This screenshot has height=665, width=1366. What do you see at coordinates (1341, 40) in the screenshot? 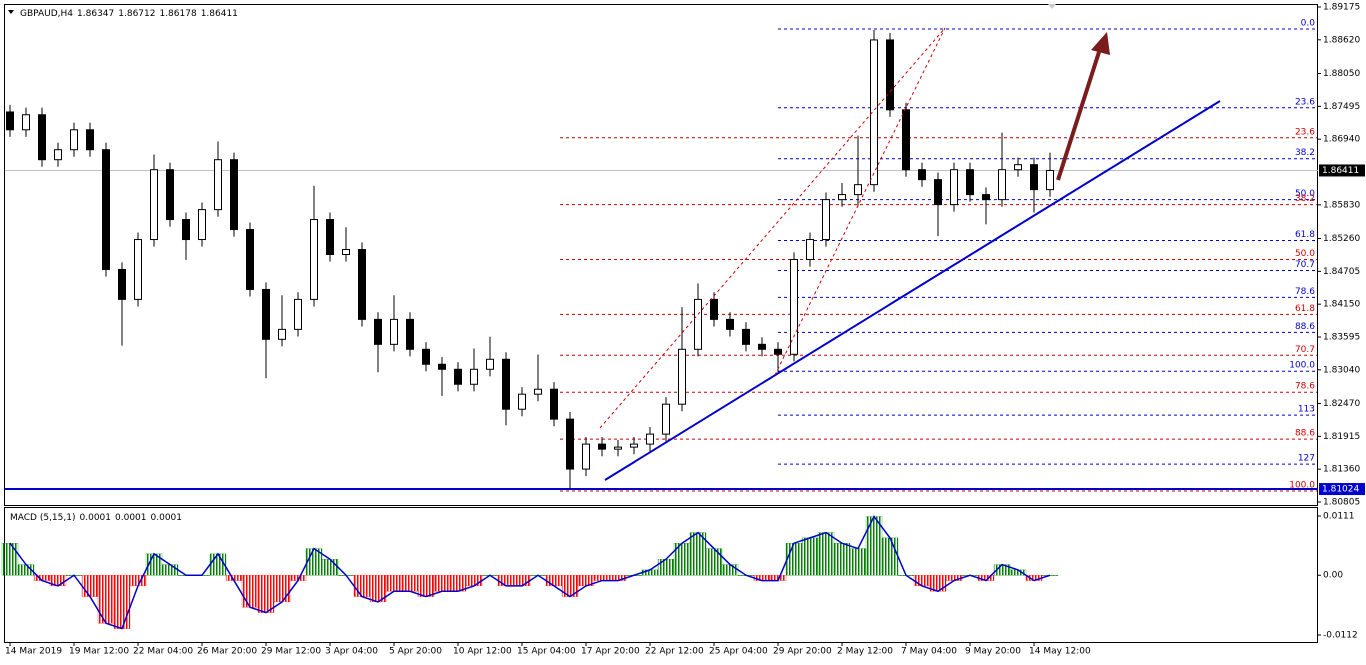
I see `y-tick-label: 1.88620` at bounding box center [1341, 40].